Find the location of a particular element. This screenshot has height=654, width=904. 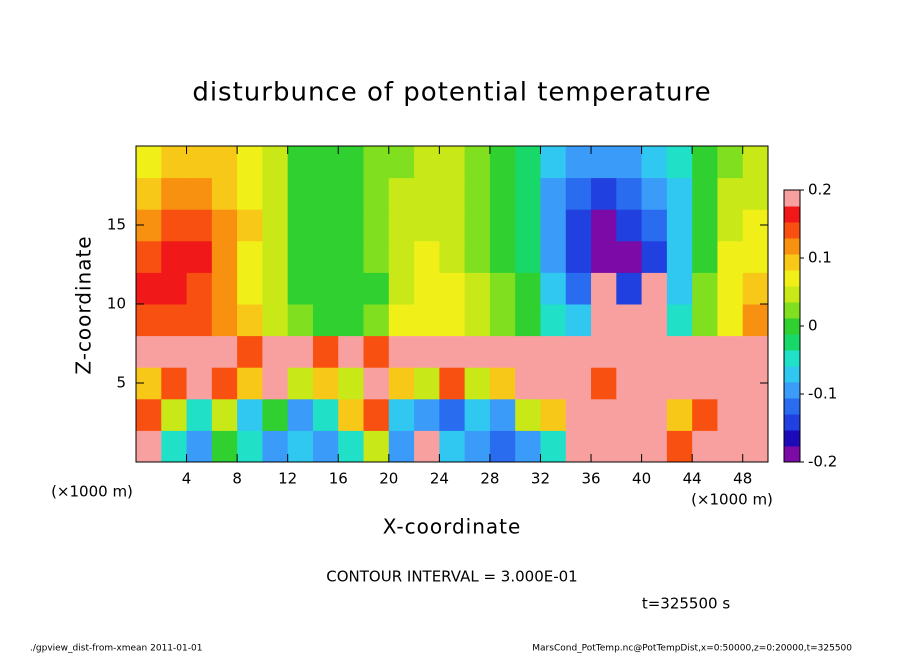

x-tick-label: 44 is located at coordinates (692, 479).